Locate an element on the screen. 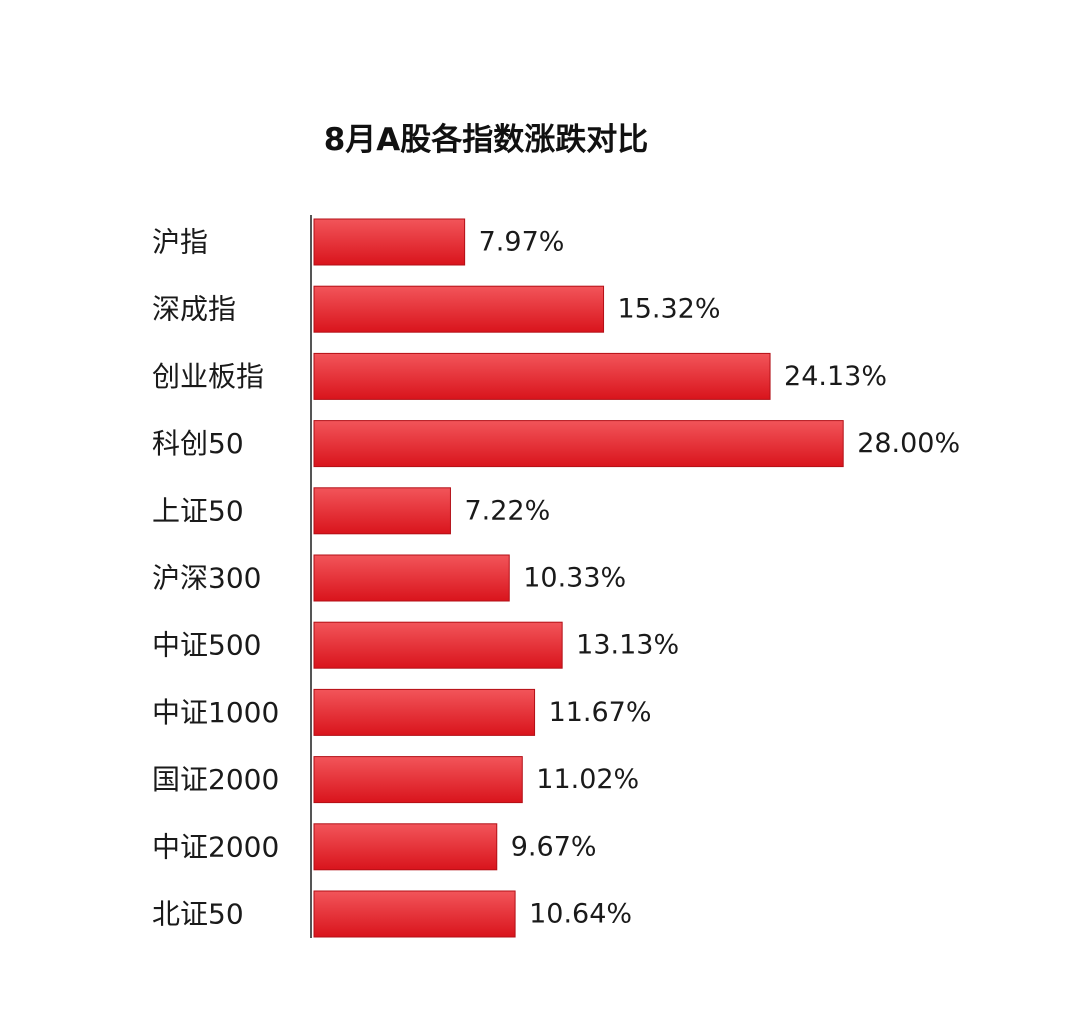  category-label: 中证2000 is located at coordinates (215, 846).